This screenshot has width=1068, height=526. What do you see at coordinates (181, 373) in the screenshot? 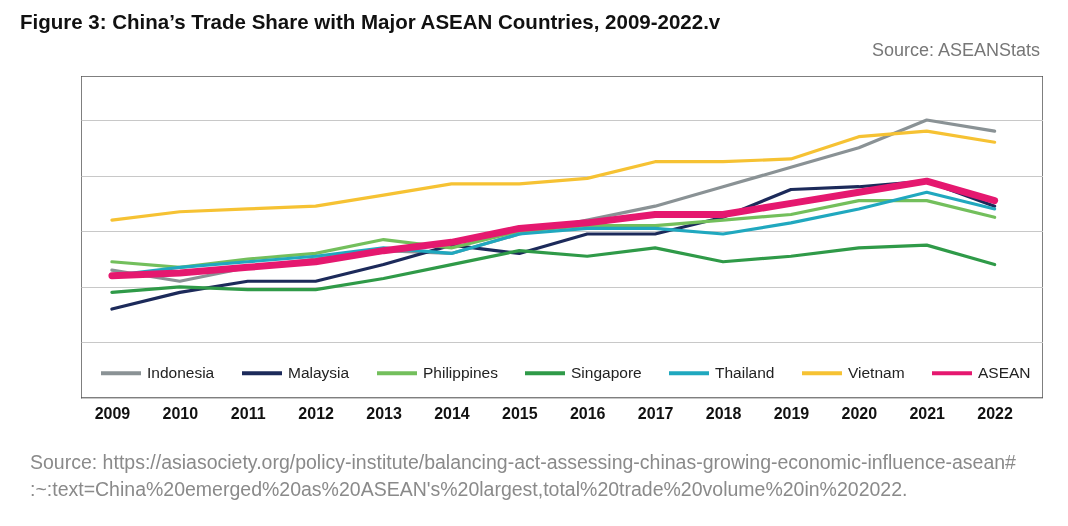
I see `legend-label: Indonesia` at bounding box center [181, 373].